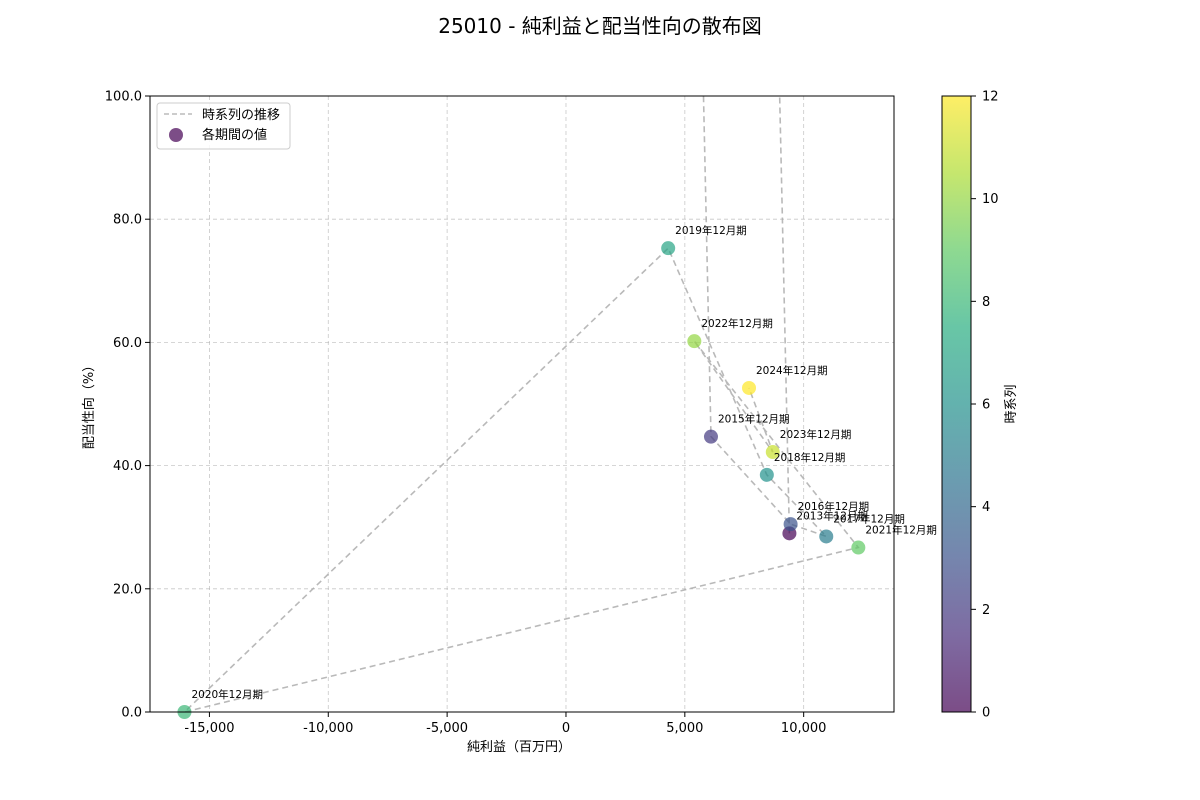 This screenshot has height=800, width=1200. What do you see at coordinates (234, 135) in the screenshot?
I see `legend-points-label: 各期間の値` at bounding box center [234, 135].